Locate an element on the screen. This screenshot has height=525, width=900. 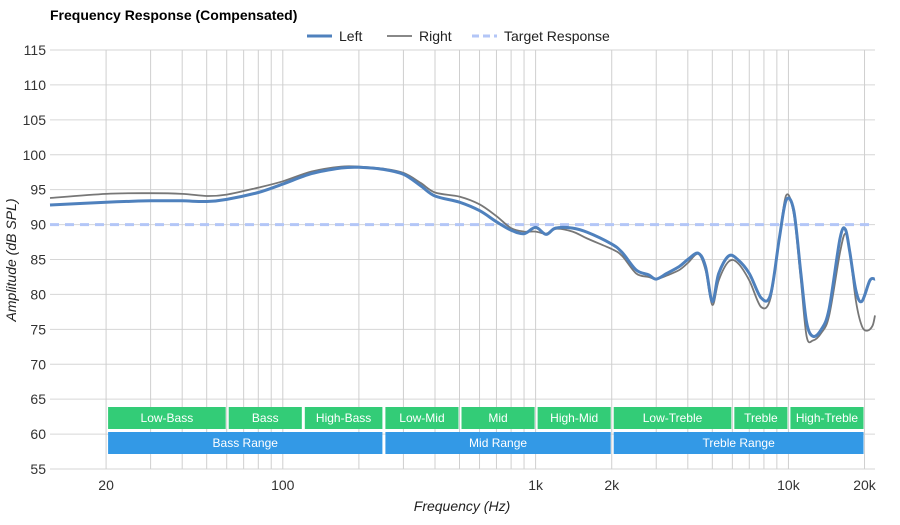
band-low-treble is located at coordinates (672, 418).